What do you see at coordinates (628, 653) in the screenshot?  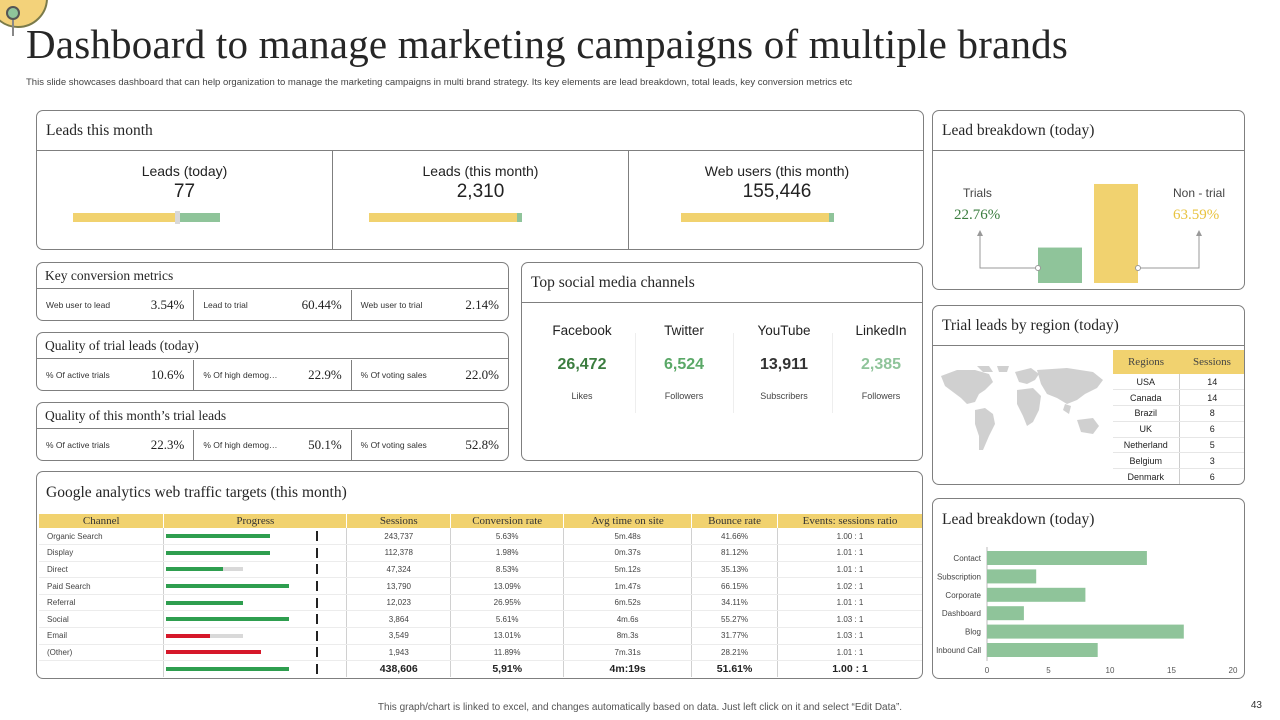 I see `traffic-cell-avg-time: 7m.31s` at bounding box center [628, 653].